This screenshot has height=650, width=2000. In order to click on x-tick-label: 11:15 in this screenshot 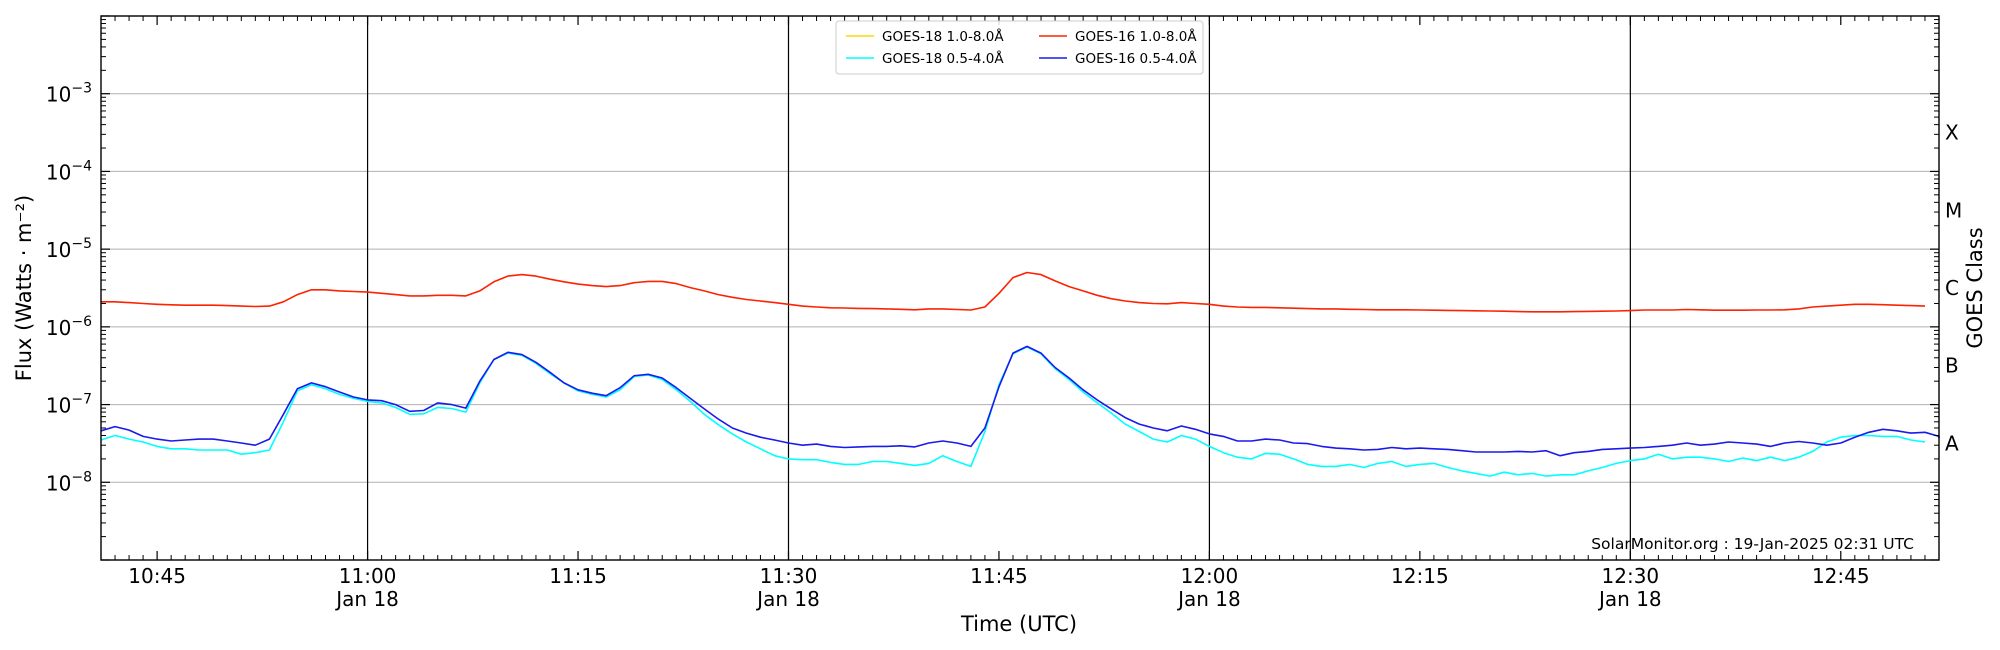, I will do `click(578, 576)`.